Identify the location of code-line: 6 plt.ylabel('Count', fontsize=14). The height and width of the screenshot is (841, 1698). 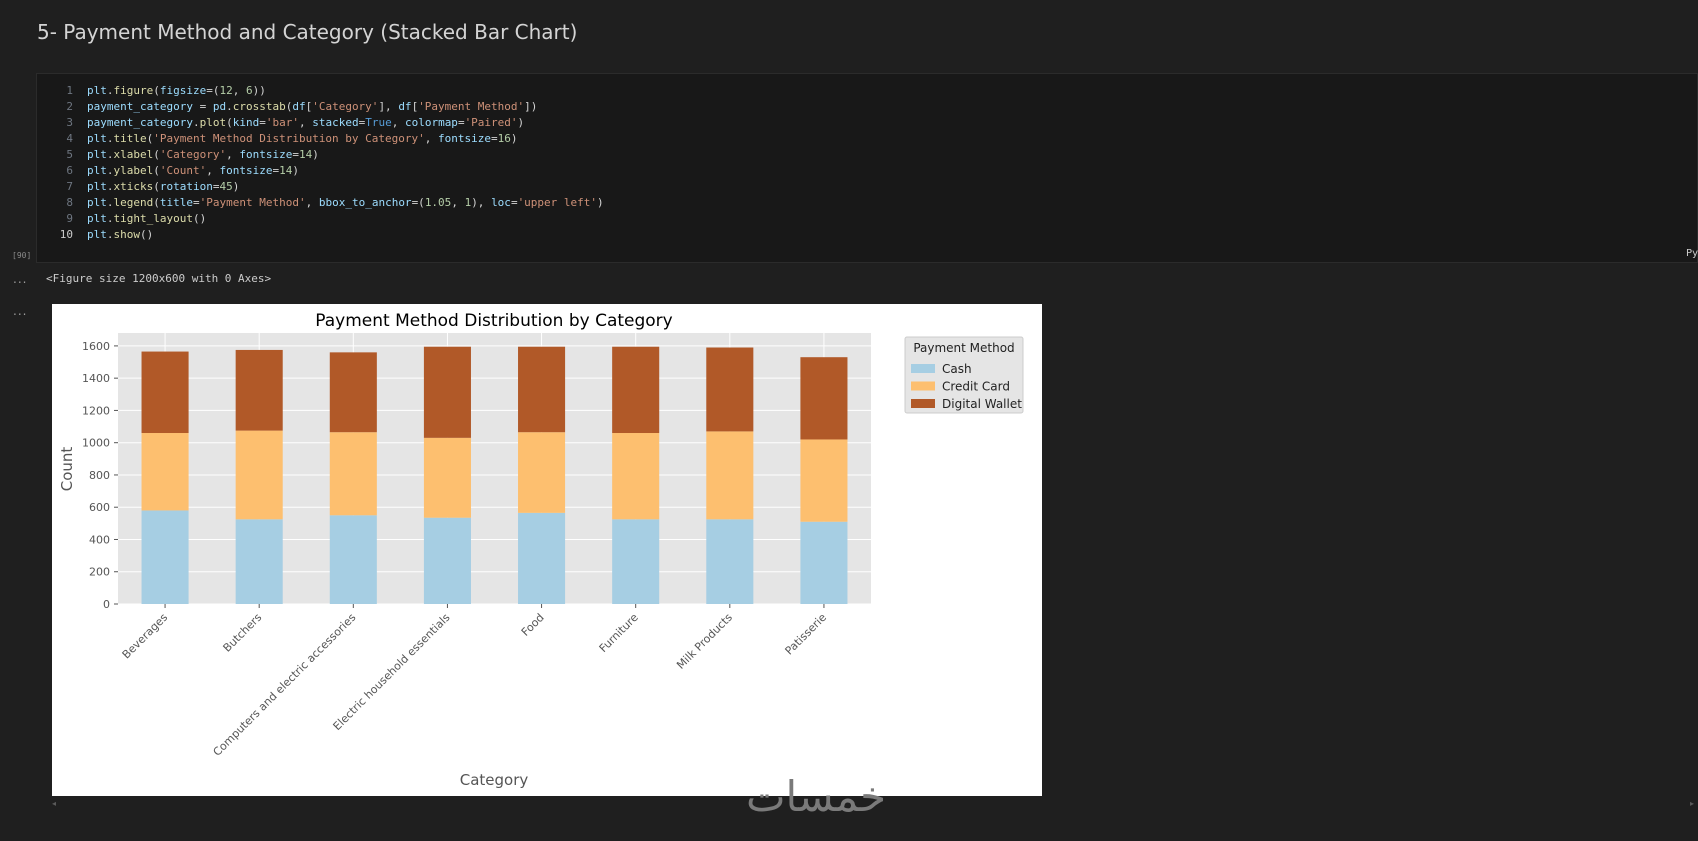
(320, 171).